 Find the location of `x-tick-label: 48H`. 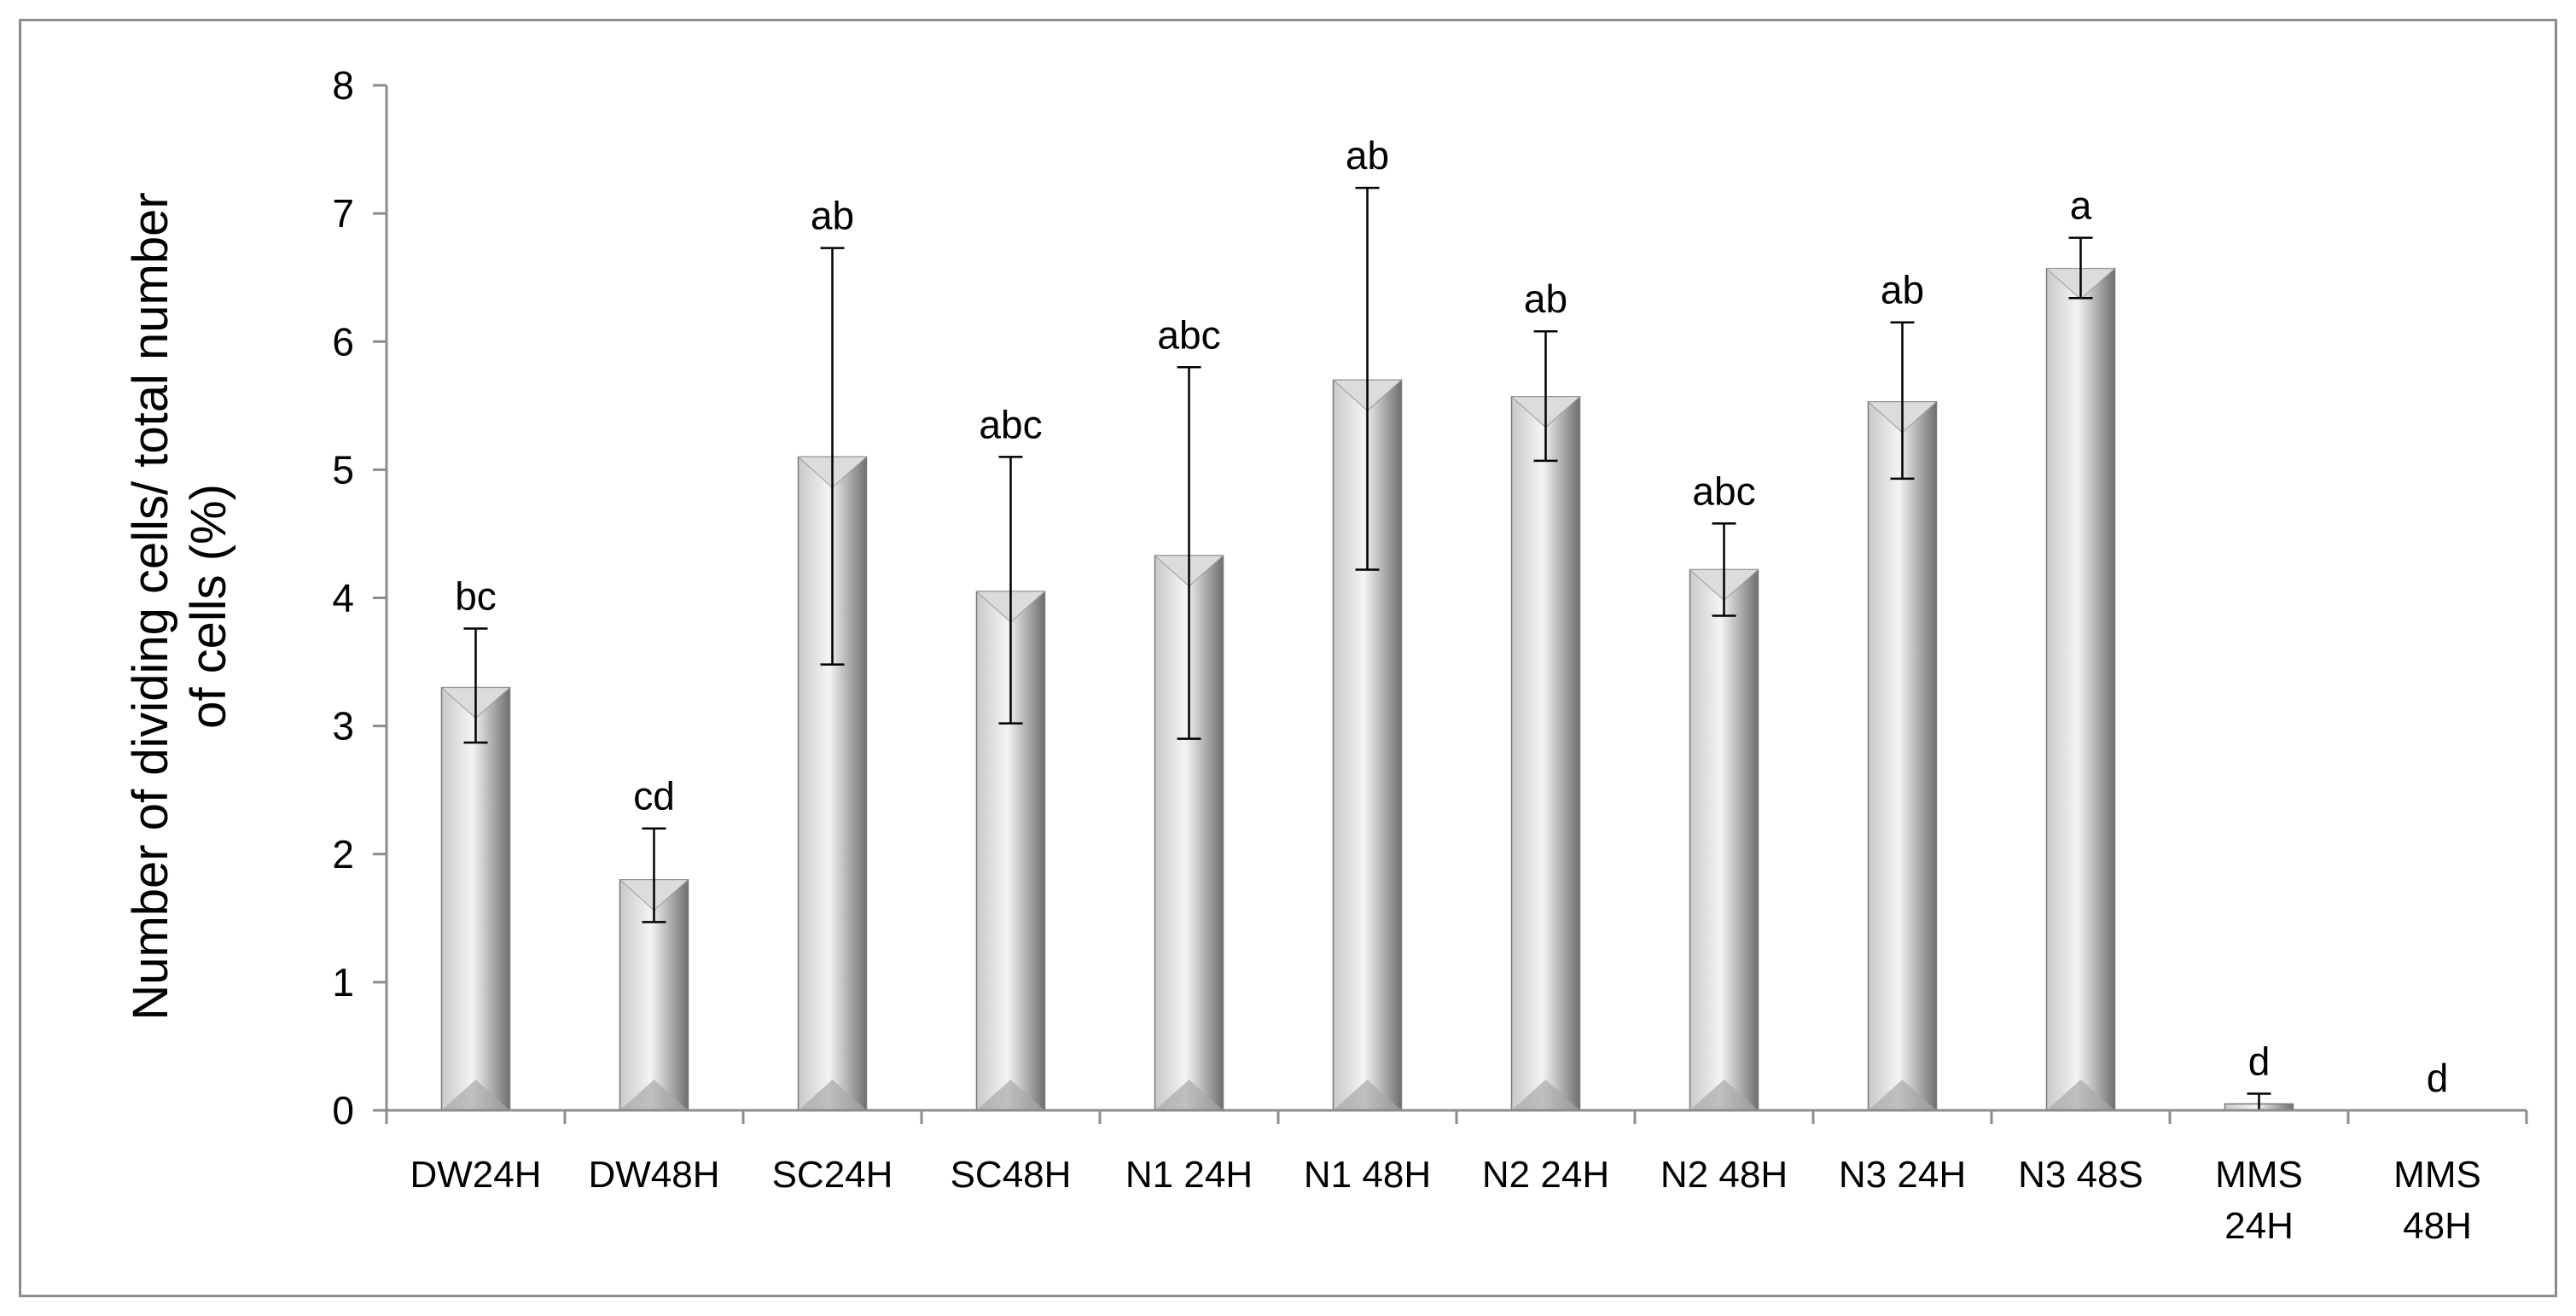

x-tick-label: 48H is located at coordinates (2437, 1226).